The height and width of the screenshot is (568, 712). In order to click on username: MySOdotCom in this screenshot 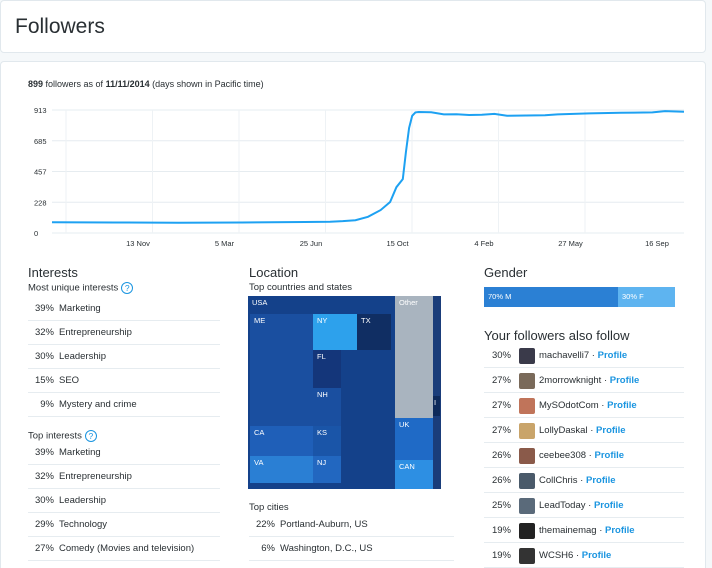, I will do `click(569, 405)`.